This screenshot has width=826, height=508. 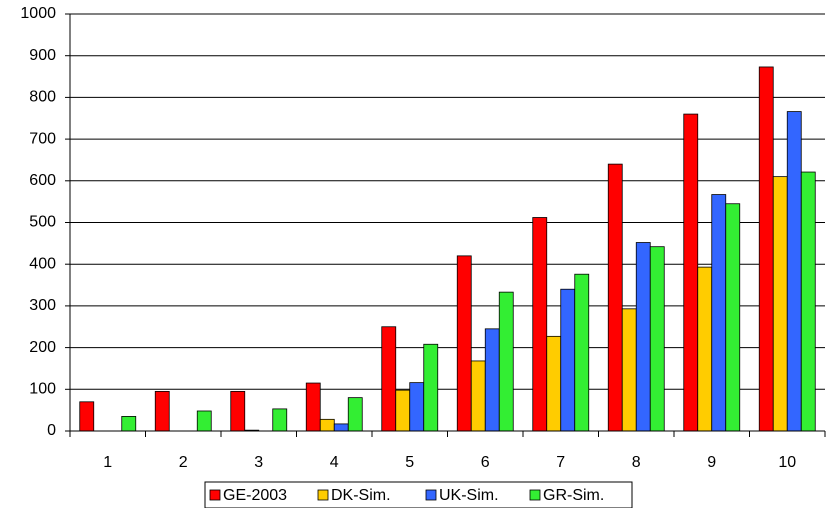 I want to click on y-tick-label: 500, so click(x=42, y=222).